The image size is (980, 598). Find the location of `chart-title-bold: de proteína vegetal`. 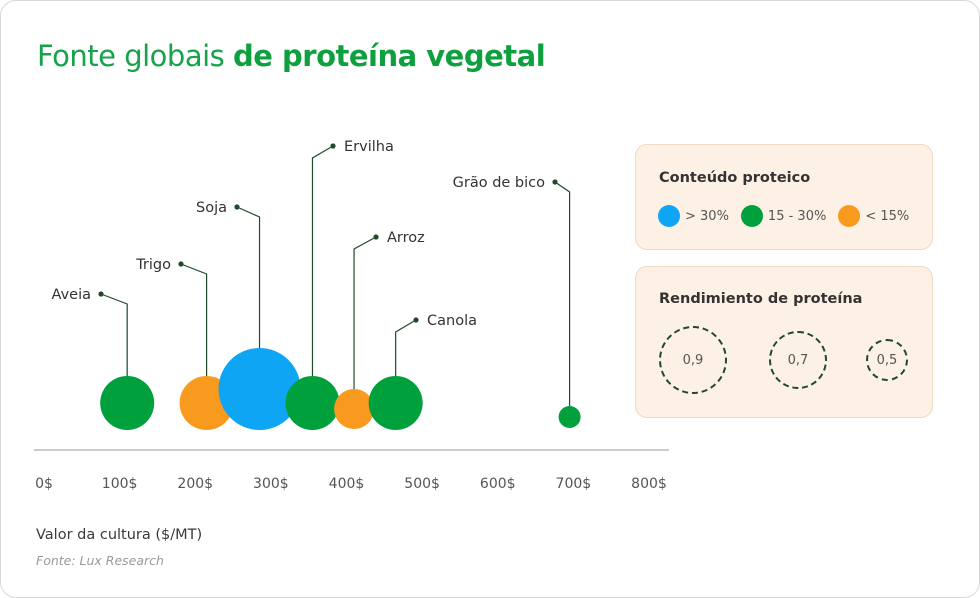

chart-title-bold: de proteína vegetal is located at coordinates (389, 56).